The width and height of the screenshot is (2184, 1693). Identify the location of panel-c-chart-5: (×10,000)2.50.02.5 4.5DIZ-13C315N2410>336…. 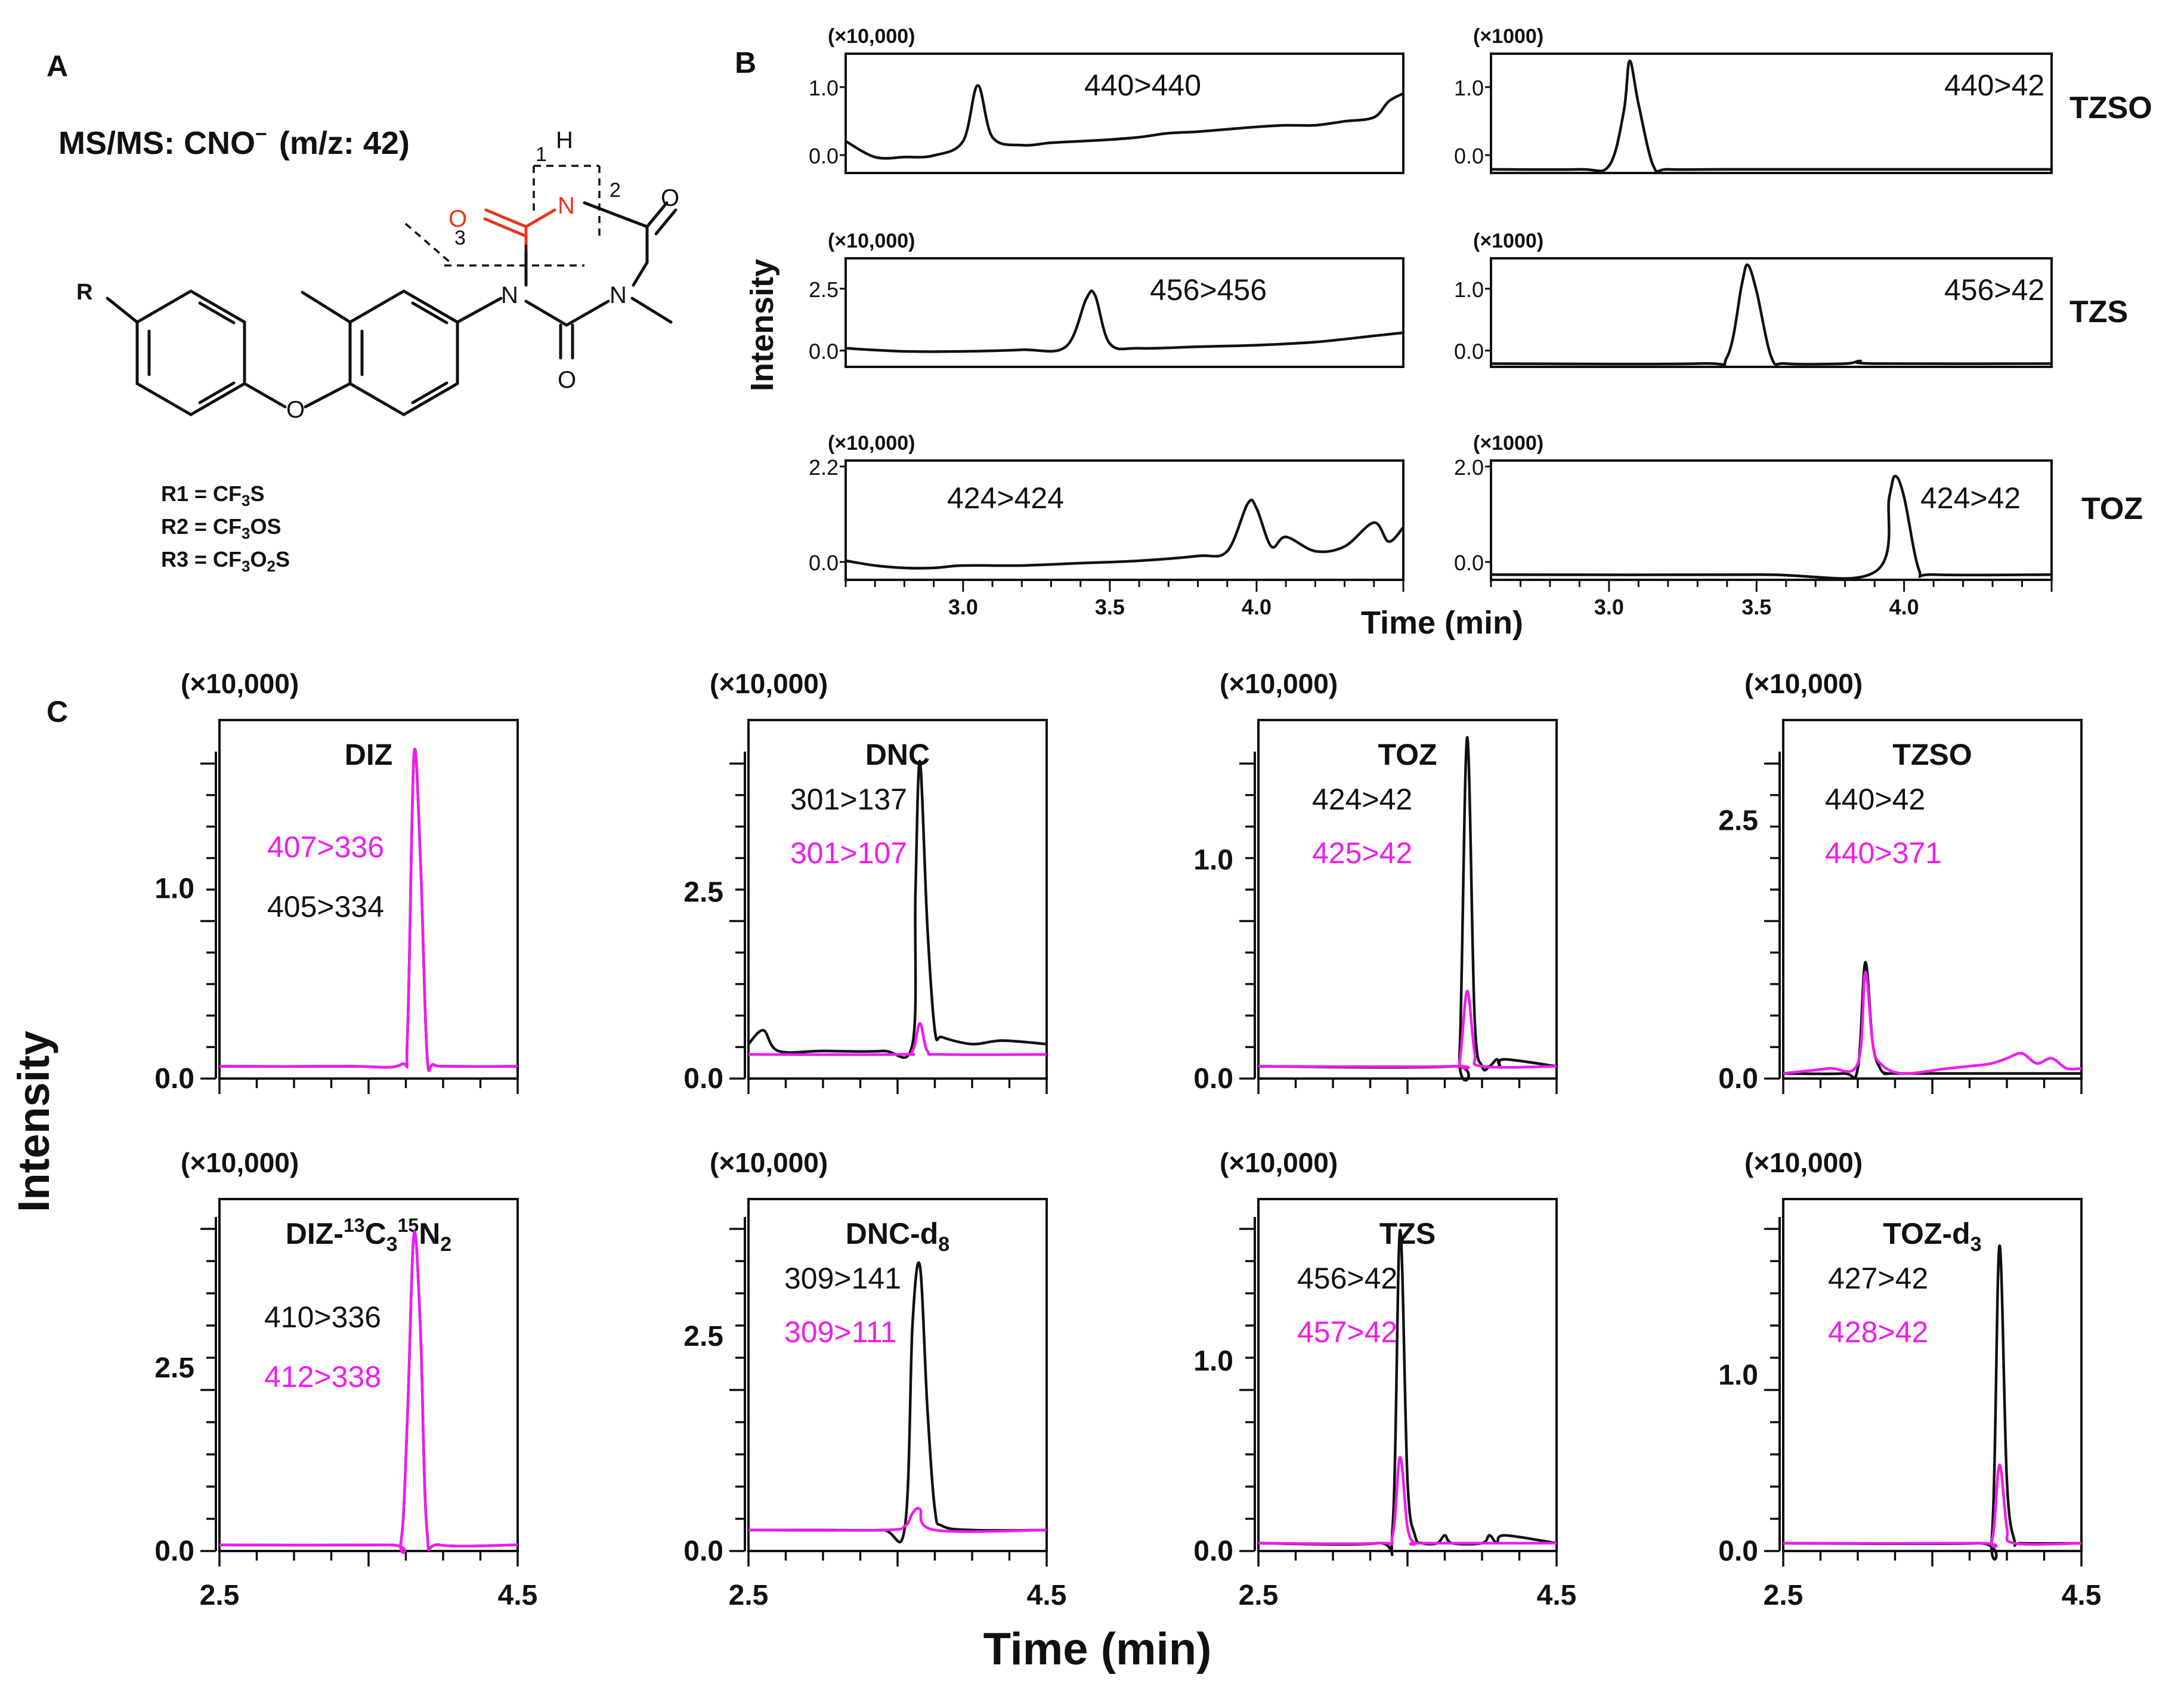
(345, 1379).